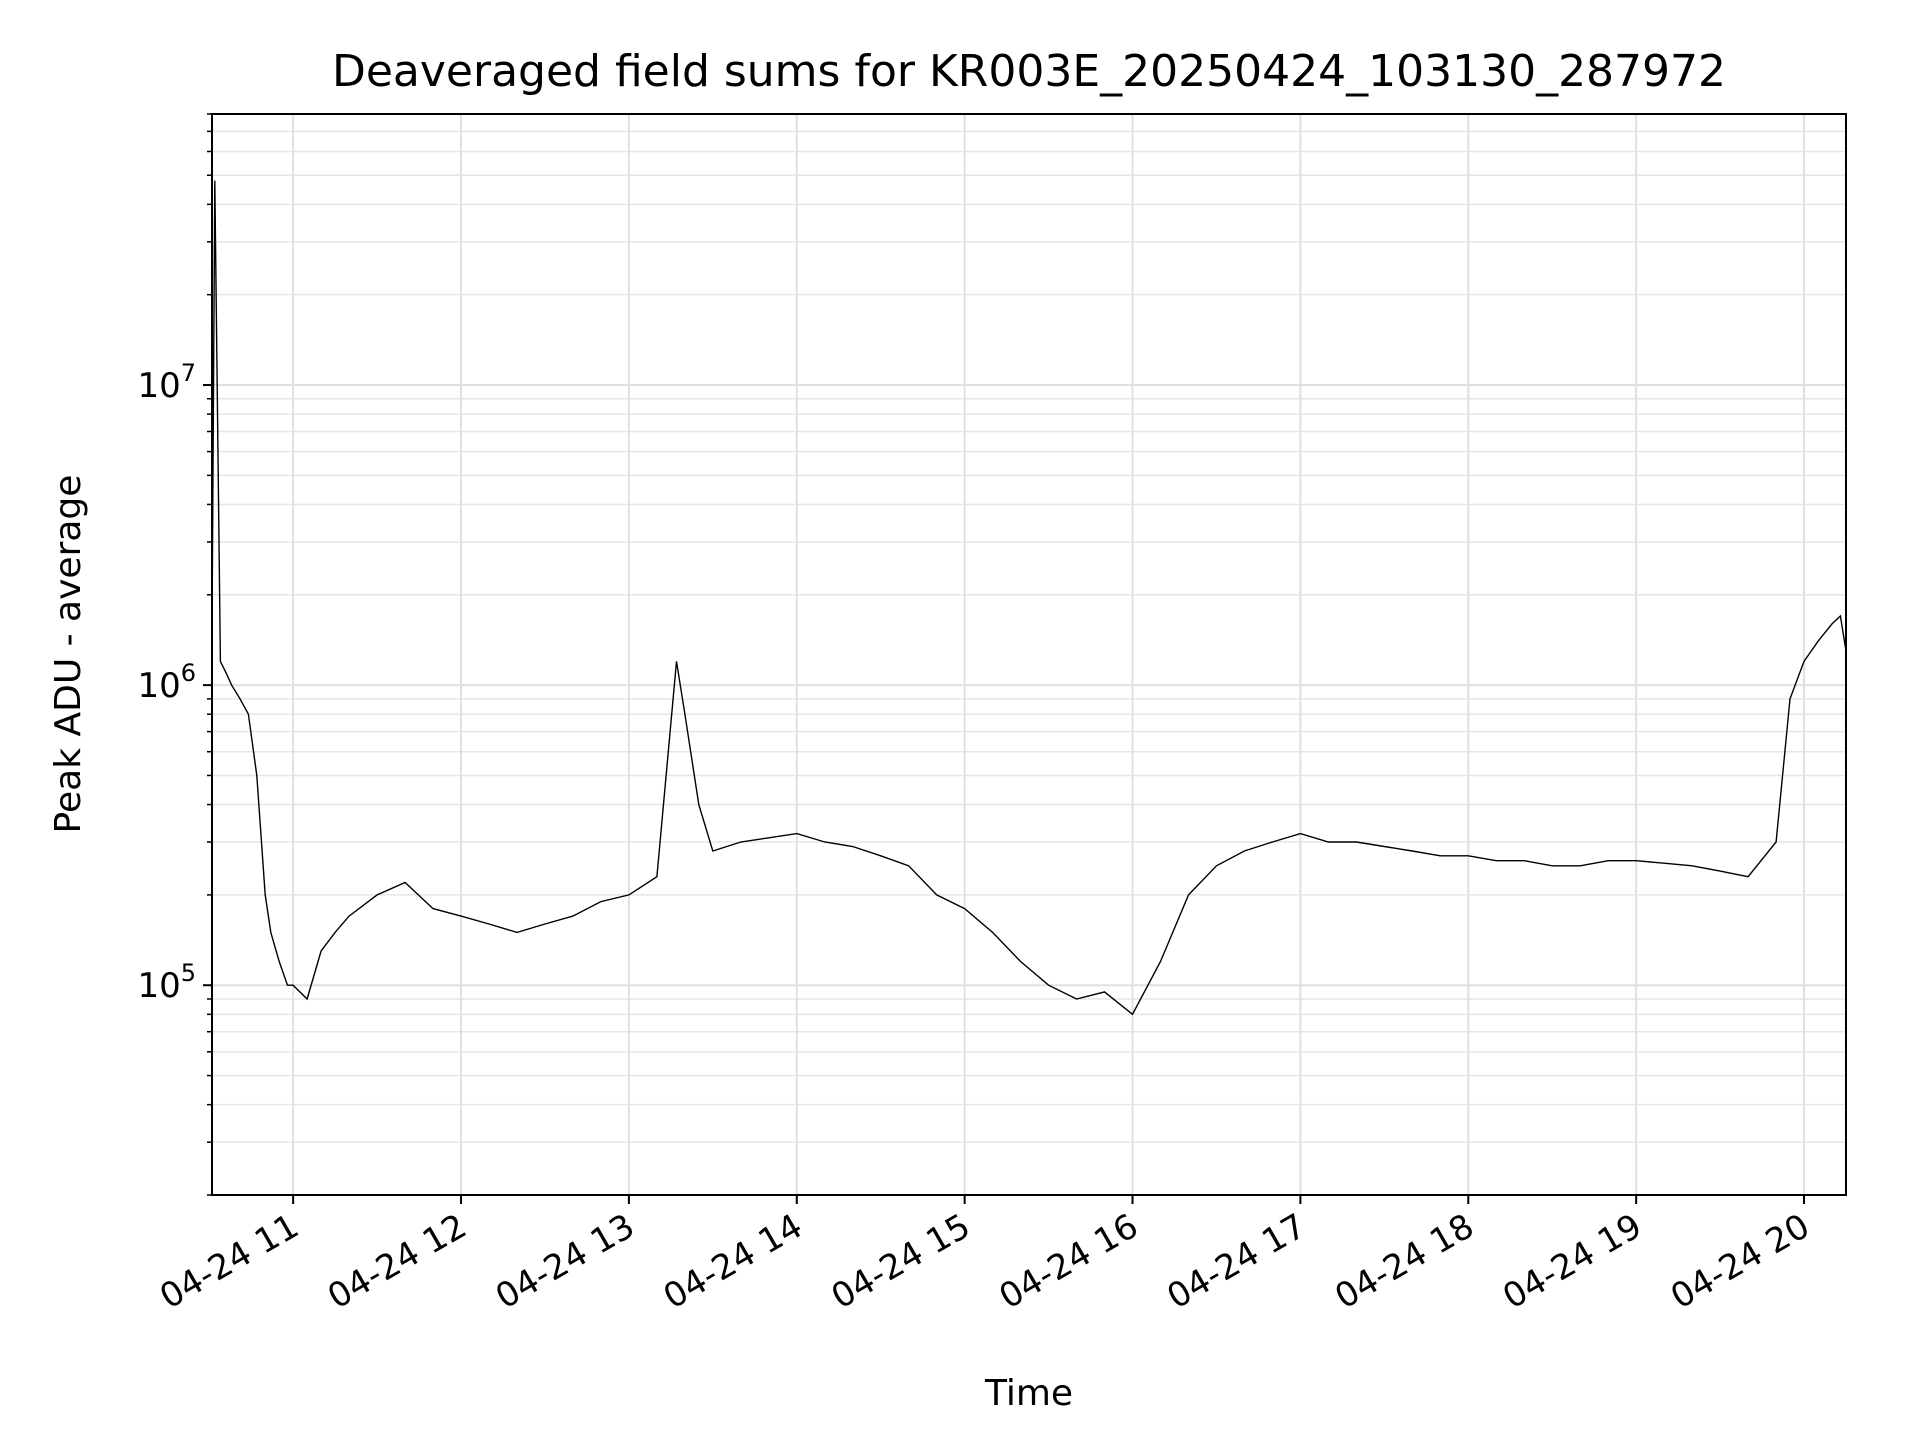  What do you see at coordinates (166, 382) in the screenshot?
I see `y-tick-label: 10⁷` at bounding box center [166, 382].